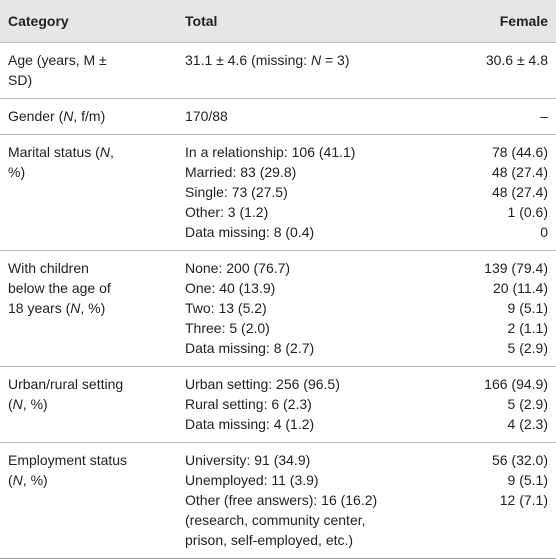 Image resolution: width=556 pixels, height=560 pixels. I want to click on total-cell: 31.1 ± 4.6 (missing: N = 3), so click(297, 70).